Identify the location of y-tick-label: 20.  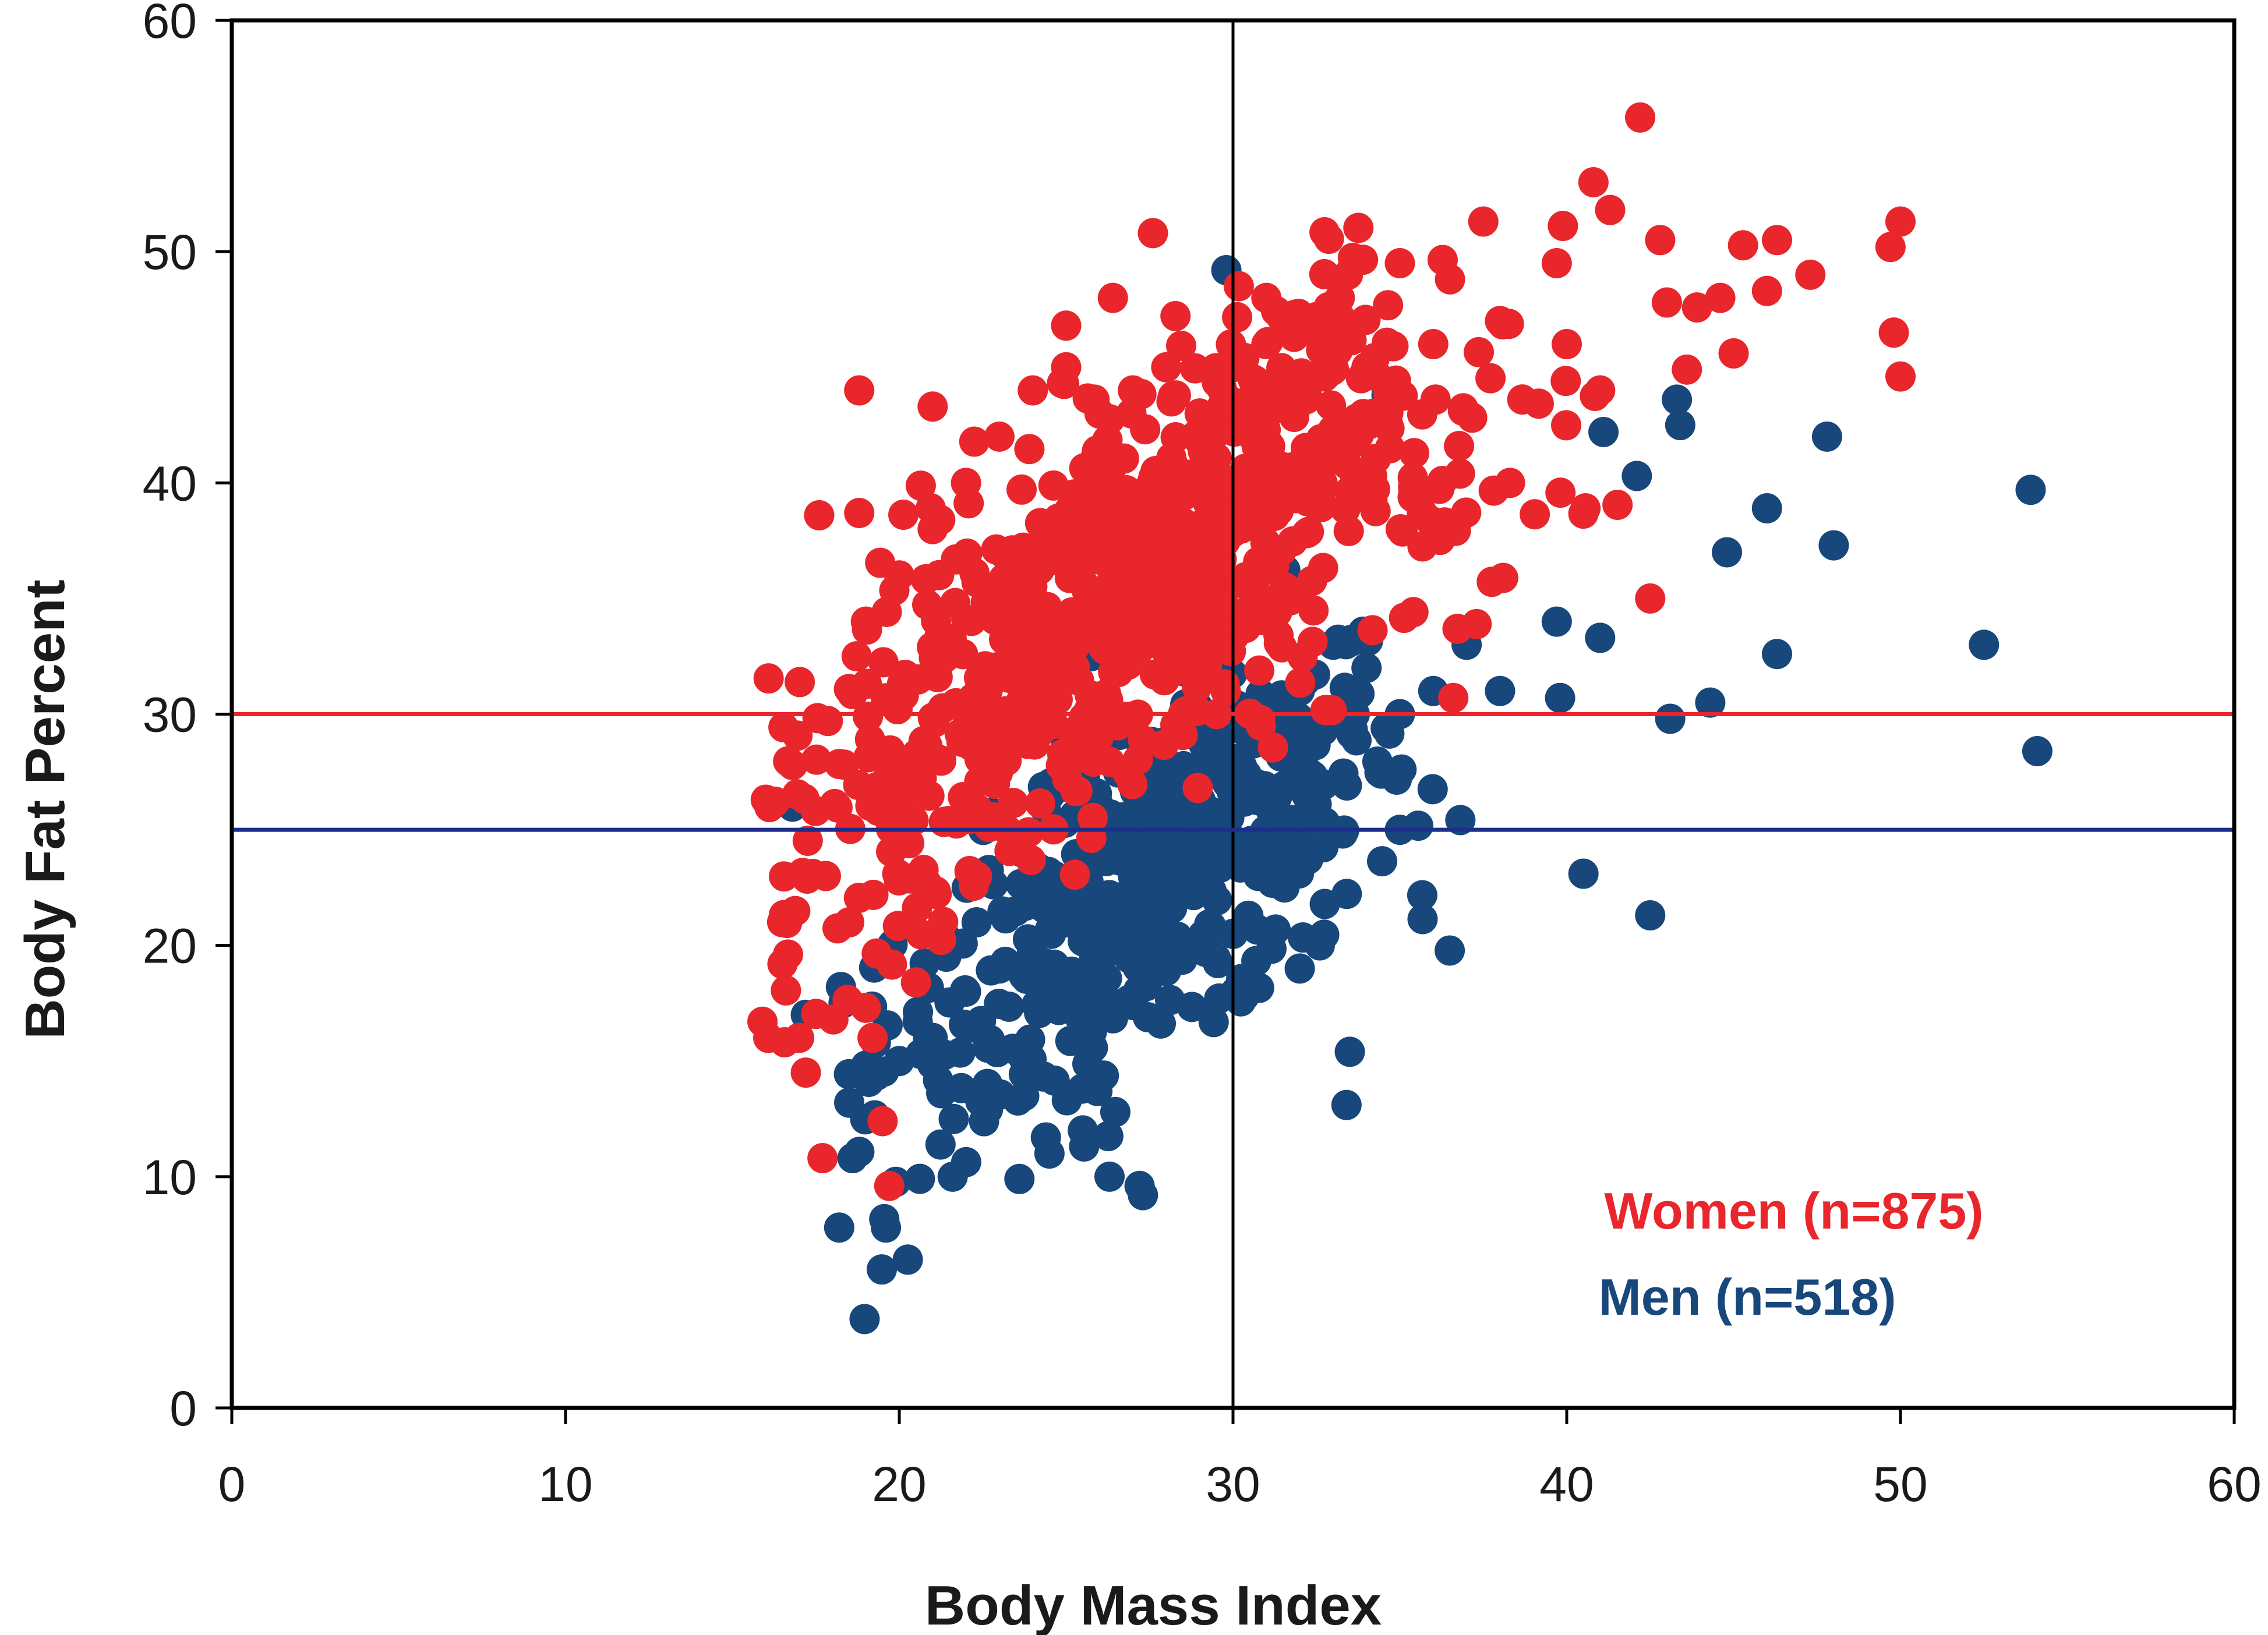
(170, 947).